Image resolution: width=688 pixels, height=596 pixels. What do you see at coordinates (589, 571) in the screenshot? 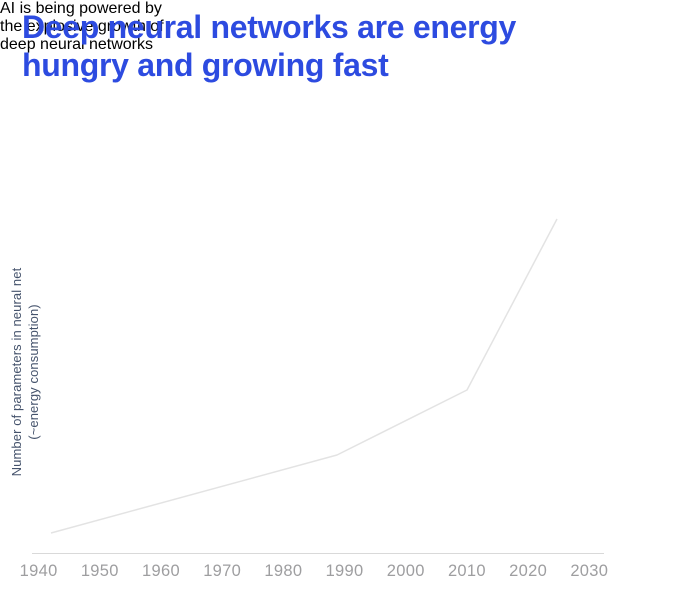
I see `x-tick-2030: 2030` at bounding box center [589, 571].